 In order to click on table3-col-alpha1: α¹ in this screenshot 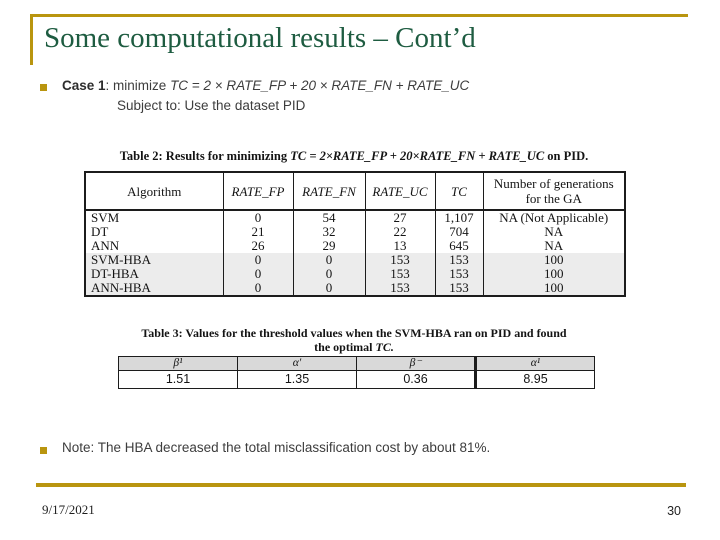, I will do `click(534, 363)`.